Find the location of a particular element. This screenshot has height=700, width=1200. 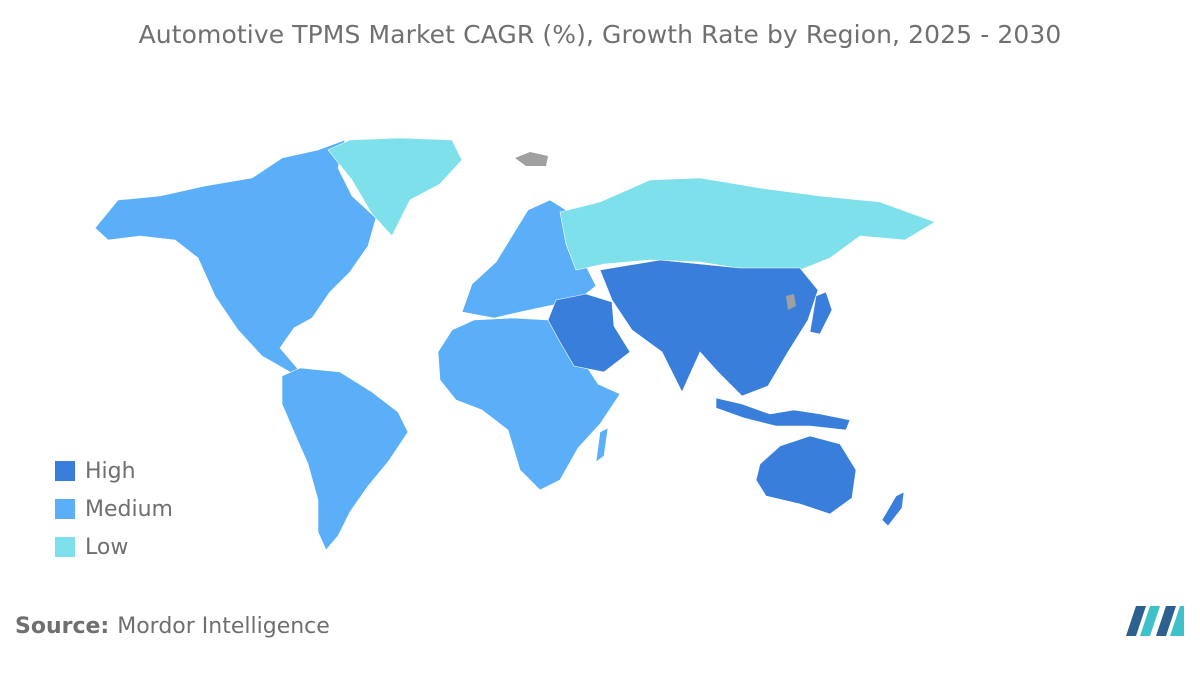

region-south-america is located at coordinates (345, 459).